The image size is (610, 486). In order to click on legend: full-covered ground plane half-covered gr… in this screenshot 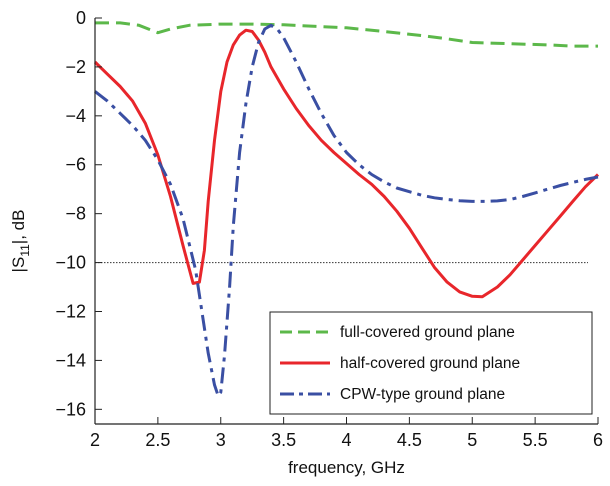, I will do `click(431, 363)`.